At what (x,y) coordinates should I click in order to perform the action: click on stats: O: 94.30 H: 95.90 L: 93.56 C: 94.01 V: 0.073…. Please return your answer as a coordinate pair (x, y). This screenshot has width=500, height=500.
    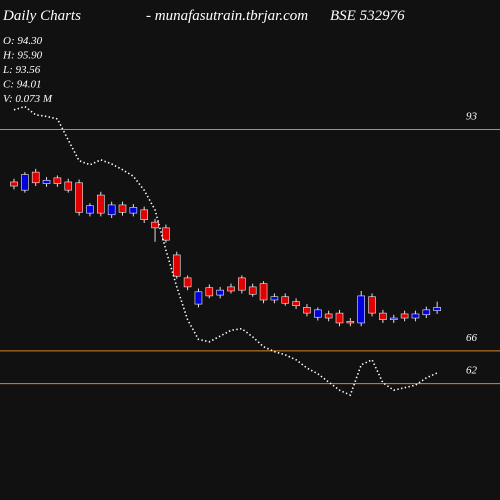
    Looking at the image, I should click on (27, 70).